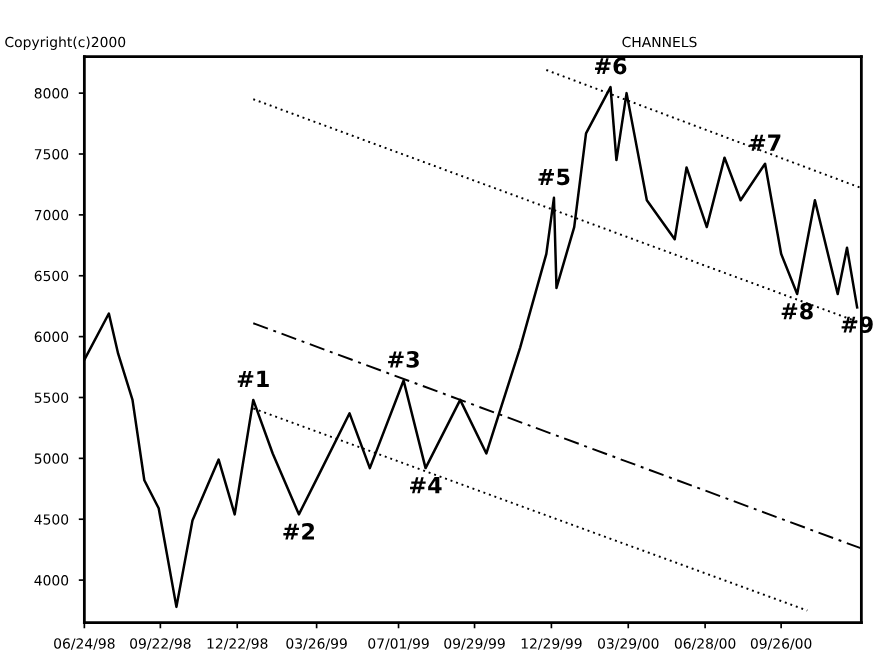 The image size is (888, 666). I want to click on annotation: #2, so click(298, 531).